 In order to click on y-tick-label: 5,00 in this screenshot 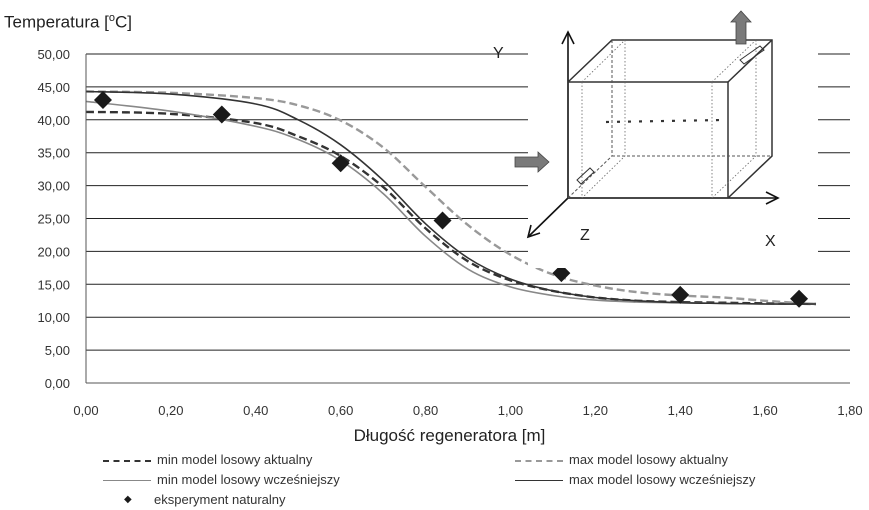, I will do `click(57, 350)`.